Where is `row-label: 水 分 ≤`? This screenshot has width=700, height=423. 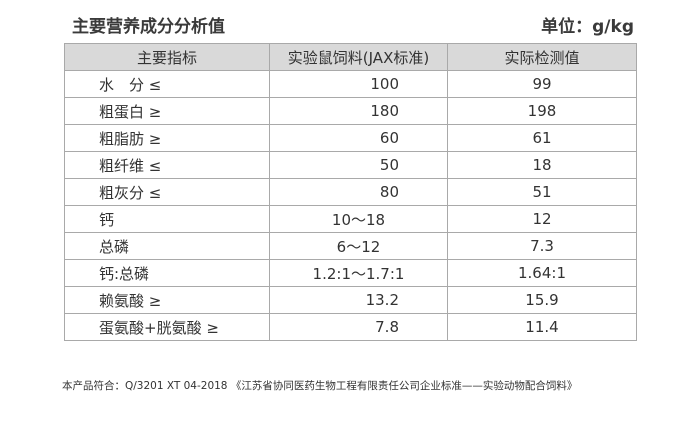 row-label: 水 分 ≤ is located at coordinates (167, 84).